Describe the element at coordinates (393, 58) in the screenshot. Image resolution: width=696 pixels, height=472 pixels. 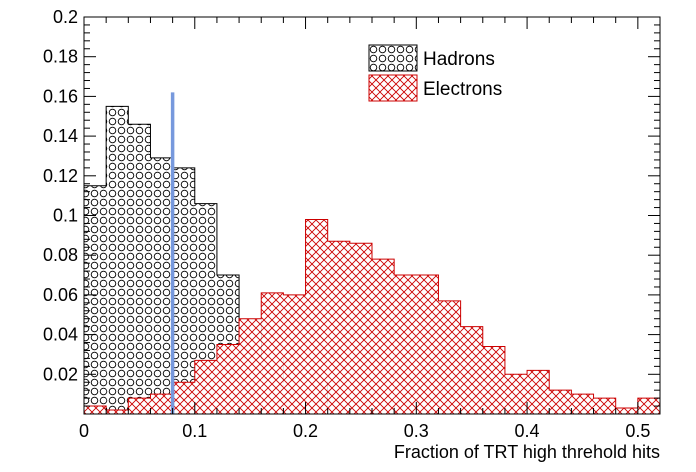
I see `legend-swatch-hadrons` at that location.